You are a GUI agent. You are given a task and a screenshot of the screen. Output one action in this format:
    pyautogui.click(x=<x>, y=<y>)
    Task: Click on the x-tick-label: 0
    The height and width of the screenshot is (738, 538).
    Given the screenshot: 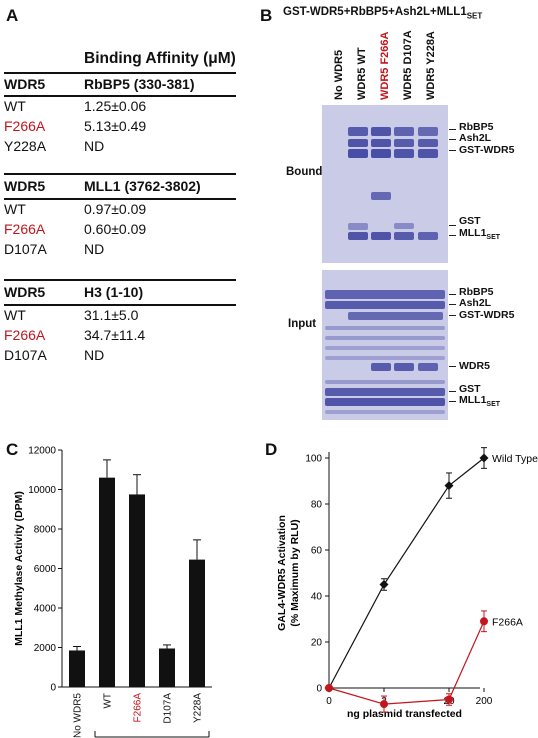 What is the action you would take?
    pyautogui.click(x=329, y=701)
    